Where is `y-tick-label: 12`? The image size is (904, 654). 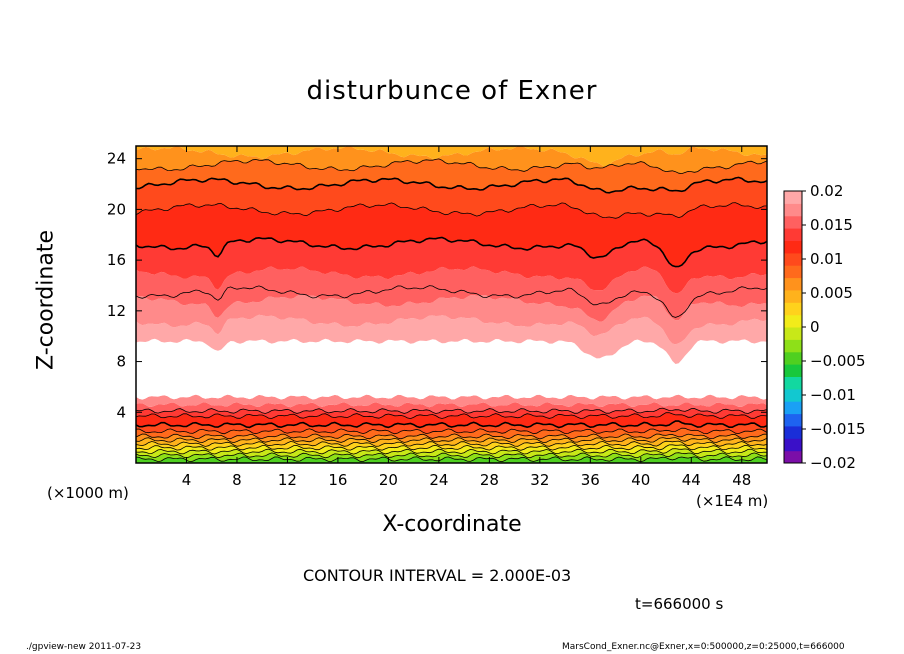
y-tick-label: 12 is located at coordinates (116, 311).